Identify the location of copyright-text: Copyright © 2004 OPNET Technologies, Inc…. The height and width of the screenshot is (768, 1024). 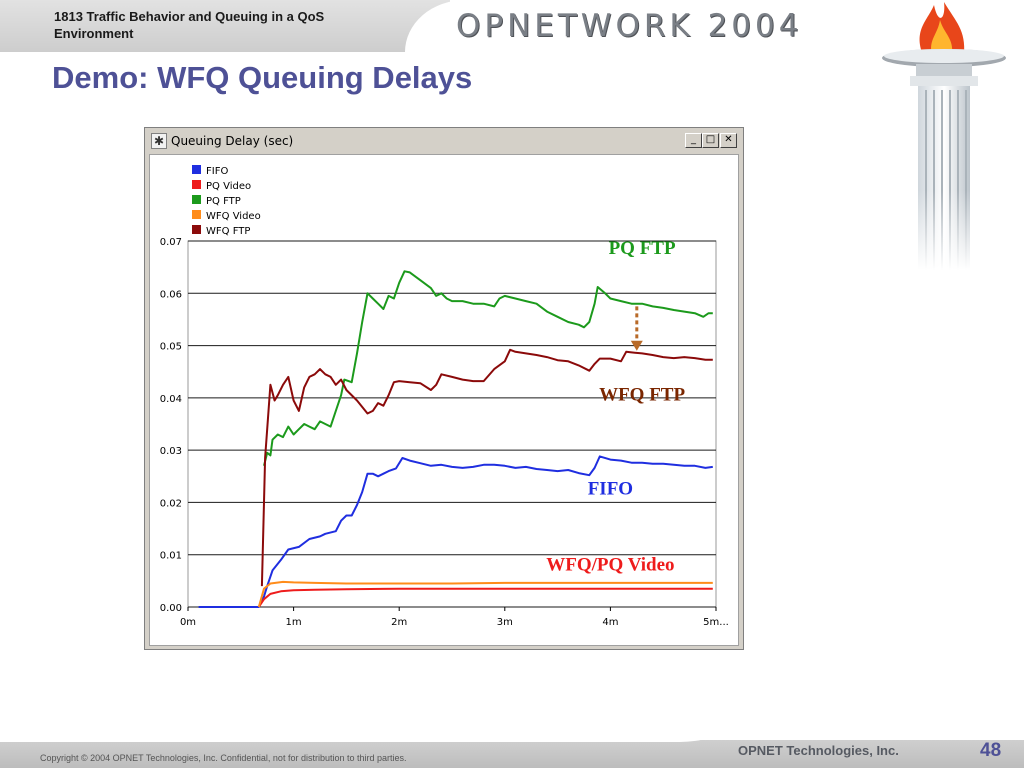
(223, 758).